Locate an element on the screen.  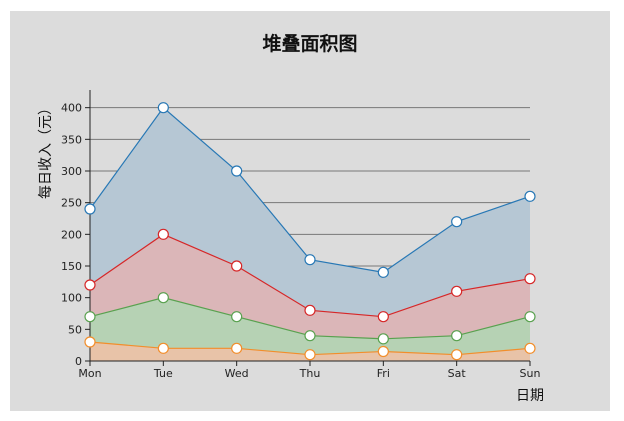
y-tick-label: 200 is located at coordinates (71, 234).